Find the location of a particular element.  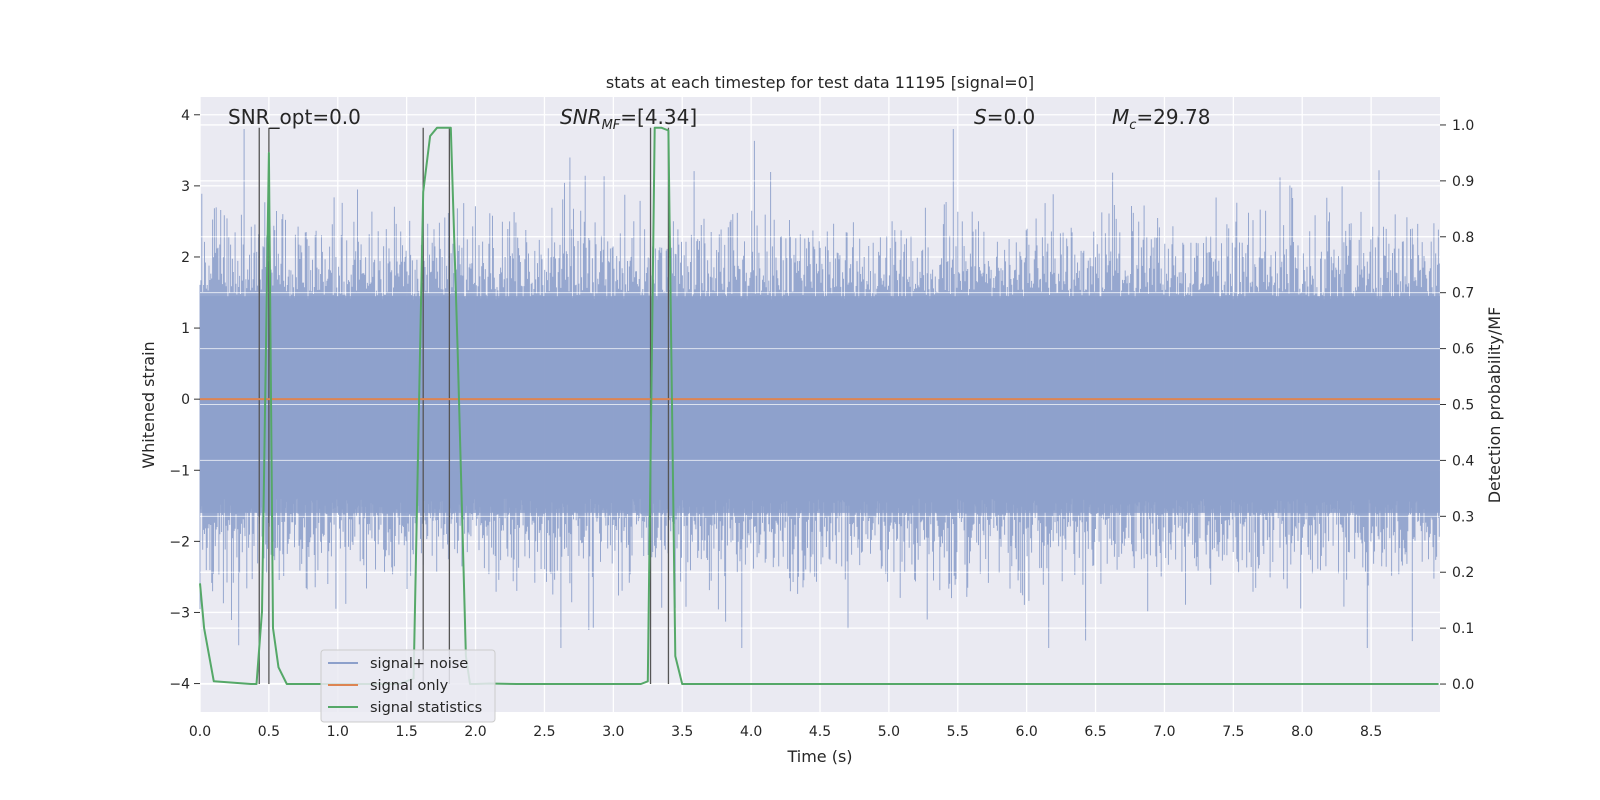

mc-subscript: c is located at coordinates (1132, 125).